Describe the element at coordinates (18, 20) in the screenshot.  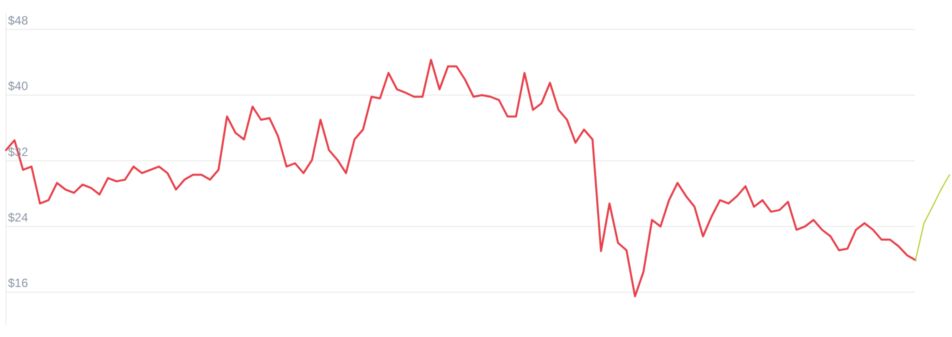
I see `y-tick-label: $48` at that location.